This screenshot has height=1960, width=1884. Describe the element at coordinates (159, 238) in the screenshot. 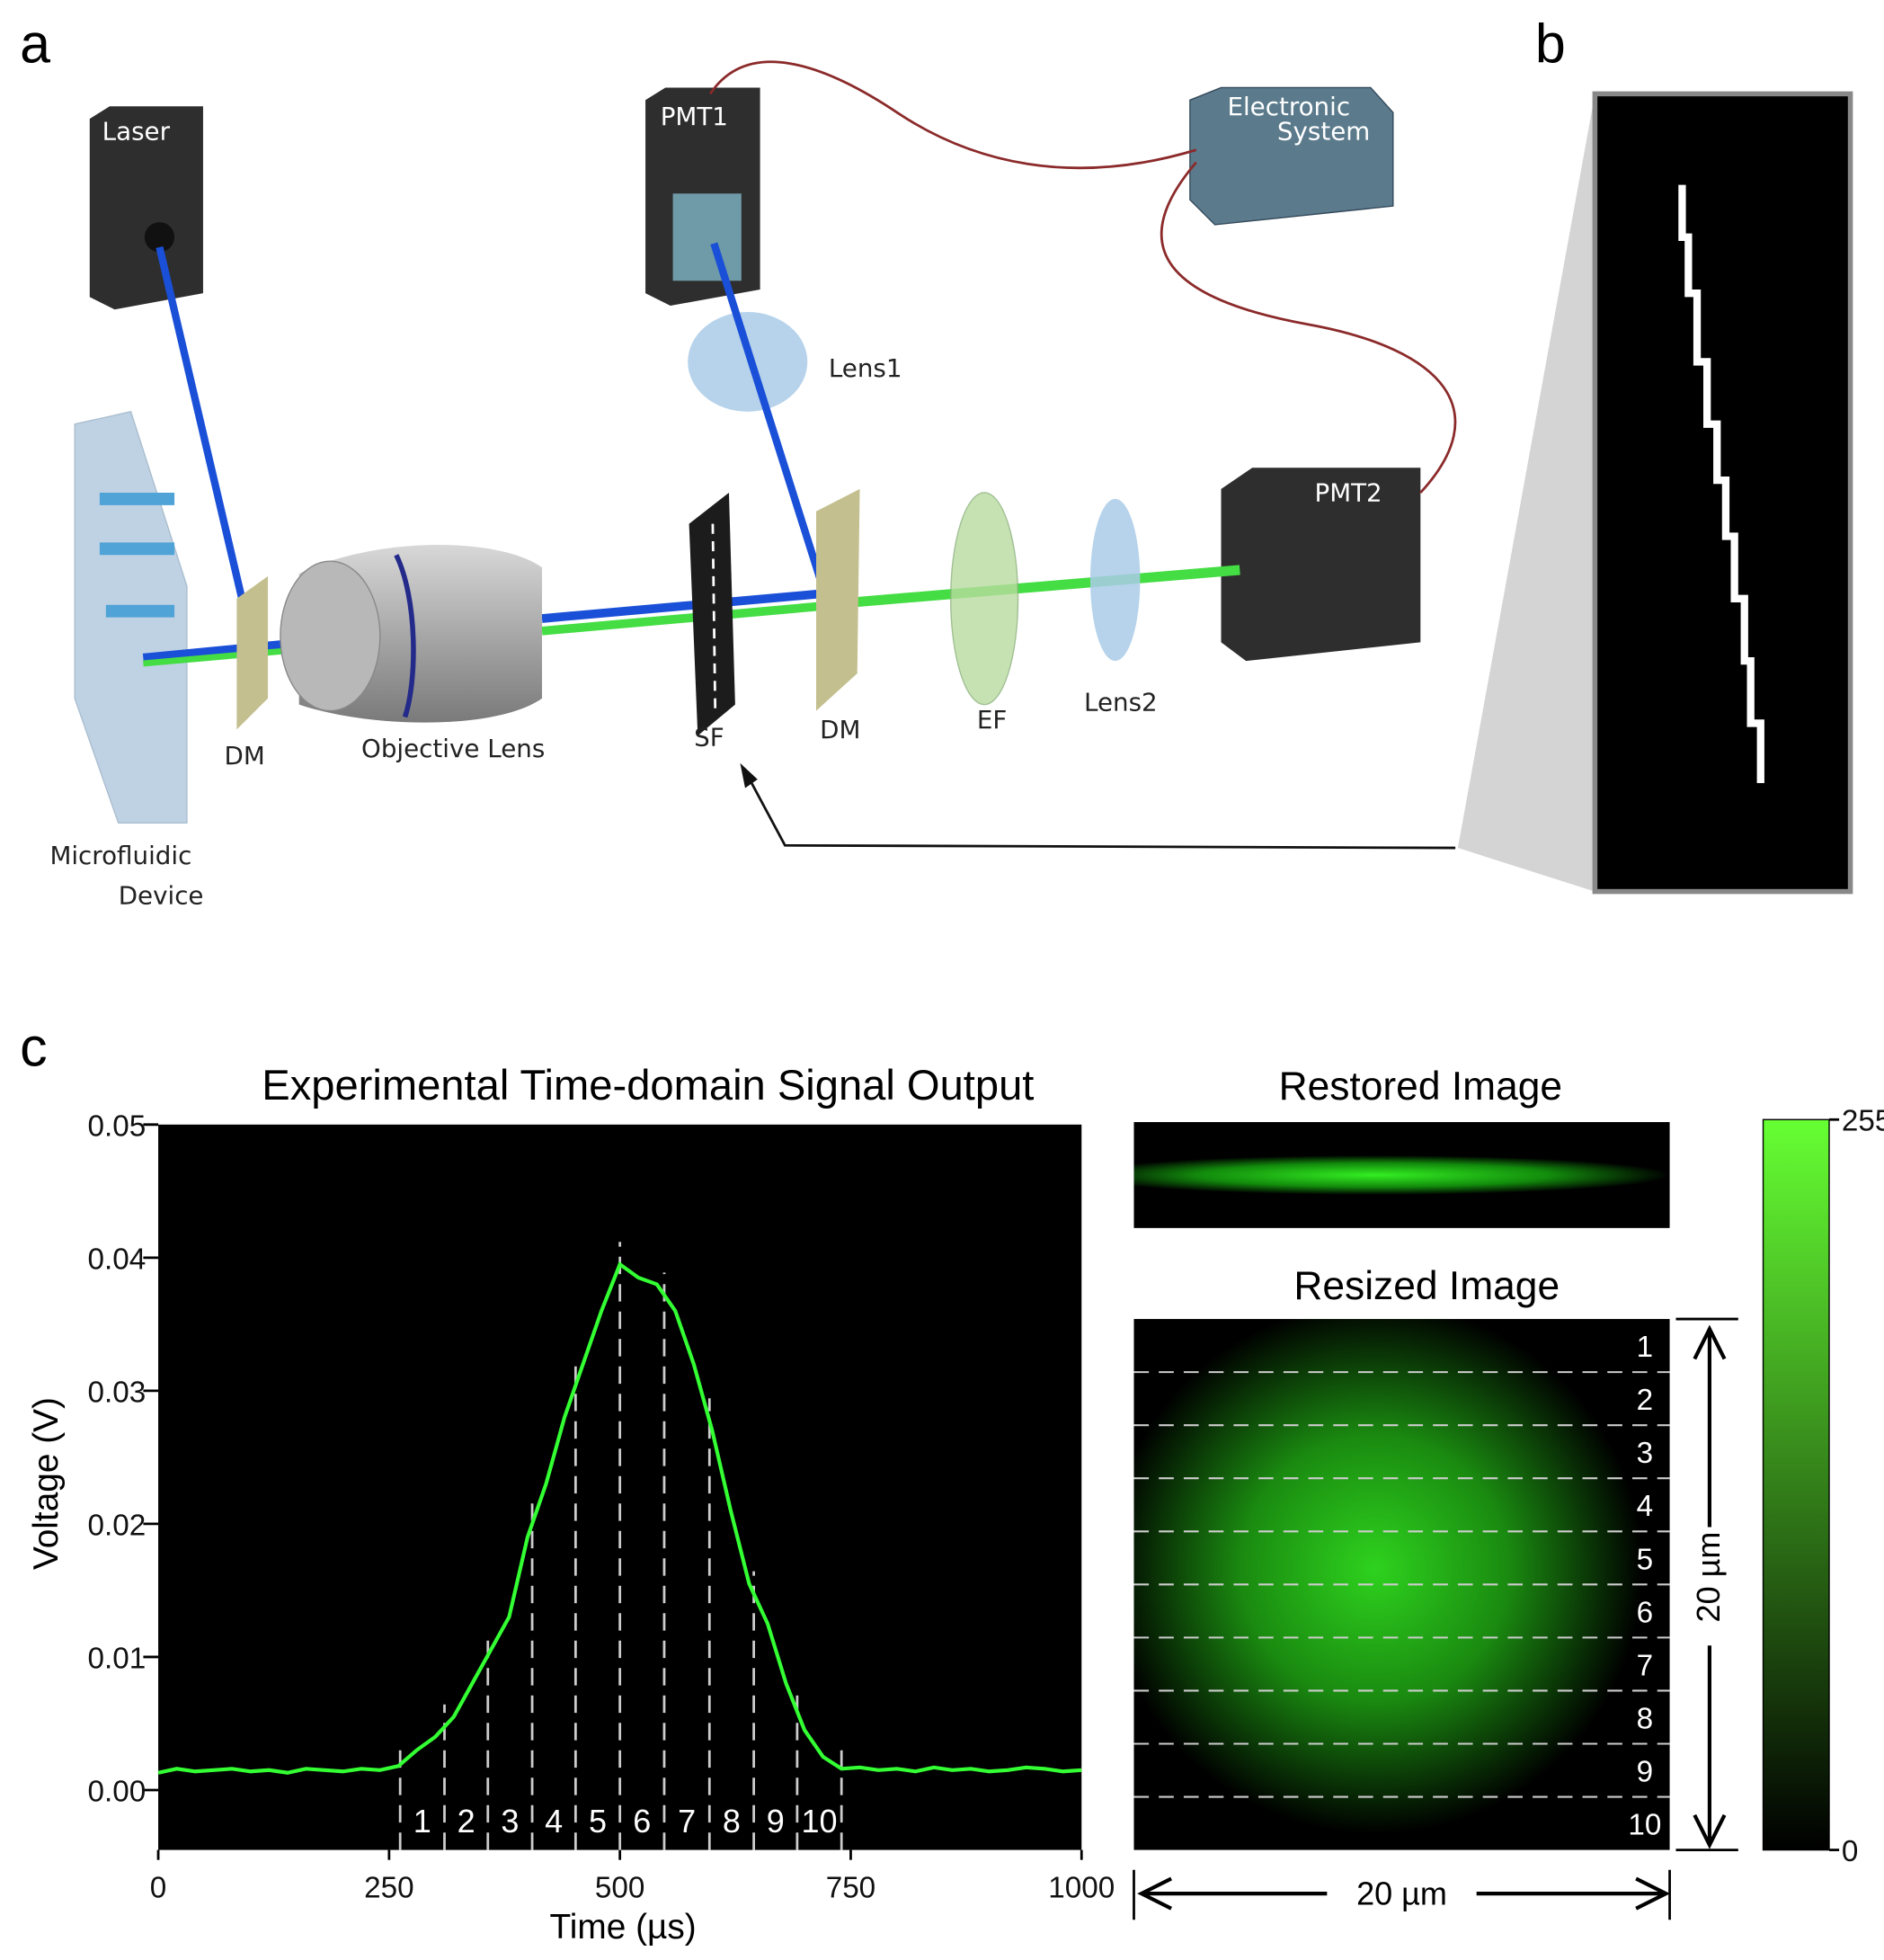

I see `aperture` at that location.